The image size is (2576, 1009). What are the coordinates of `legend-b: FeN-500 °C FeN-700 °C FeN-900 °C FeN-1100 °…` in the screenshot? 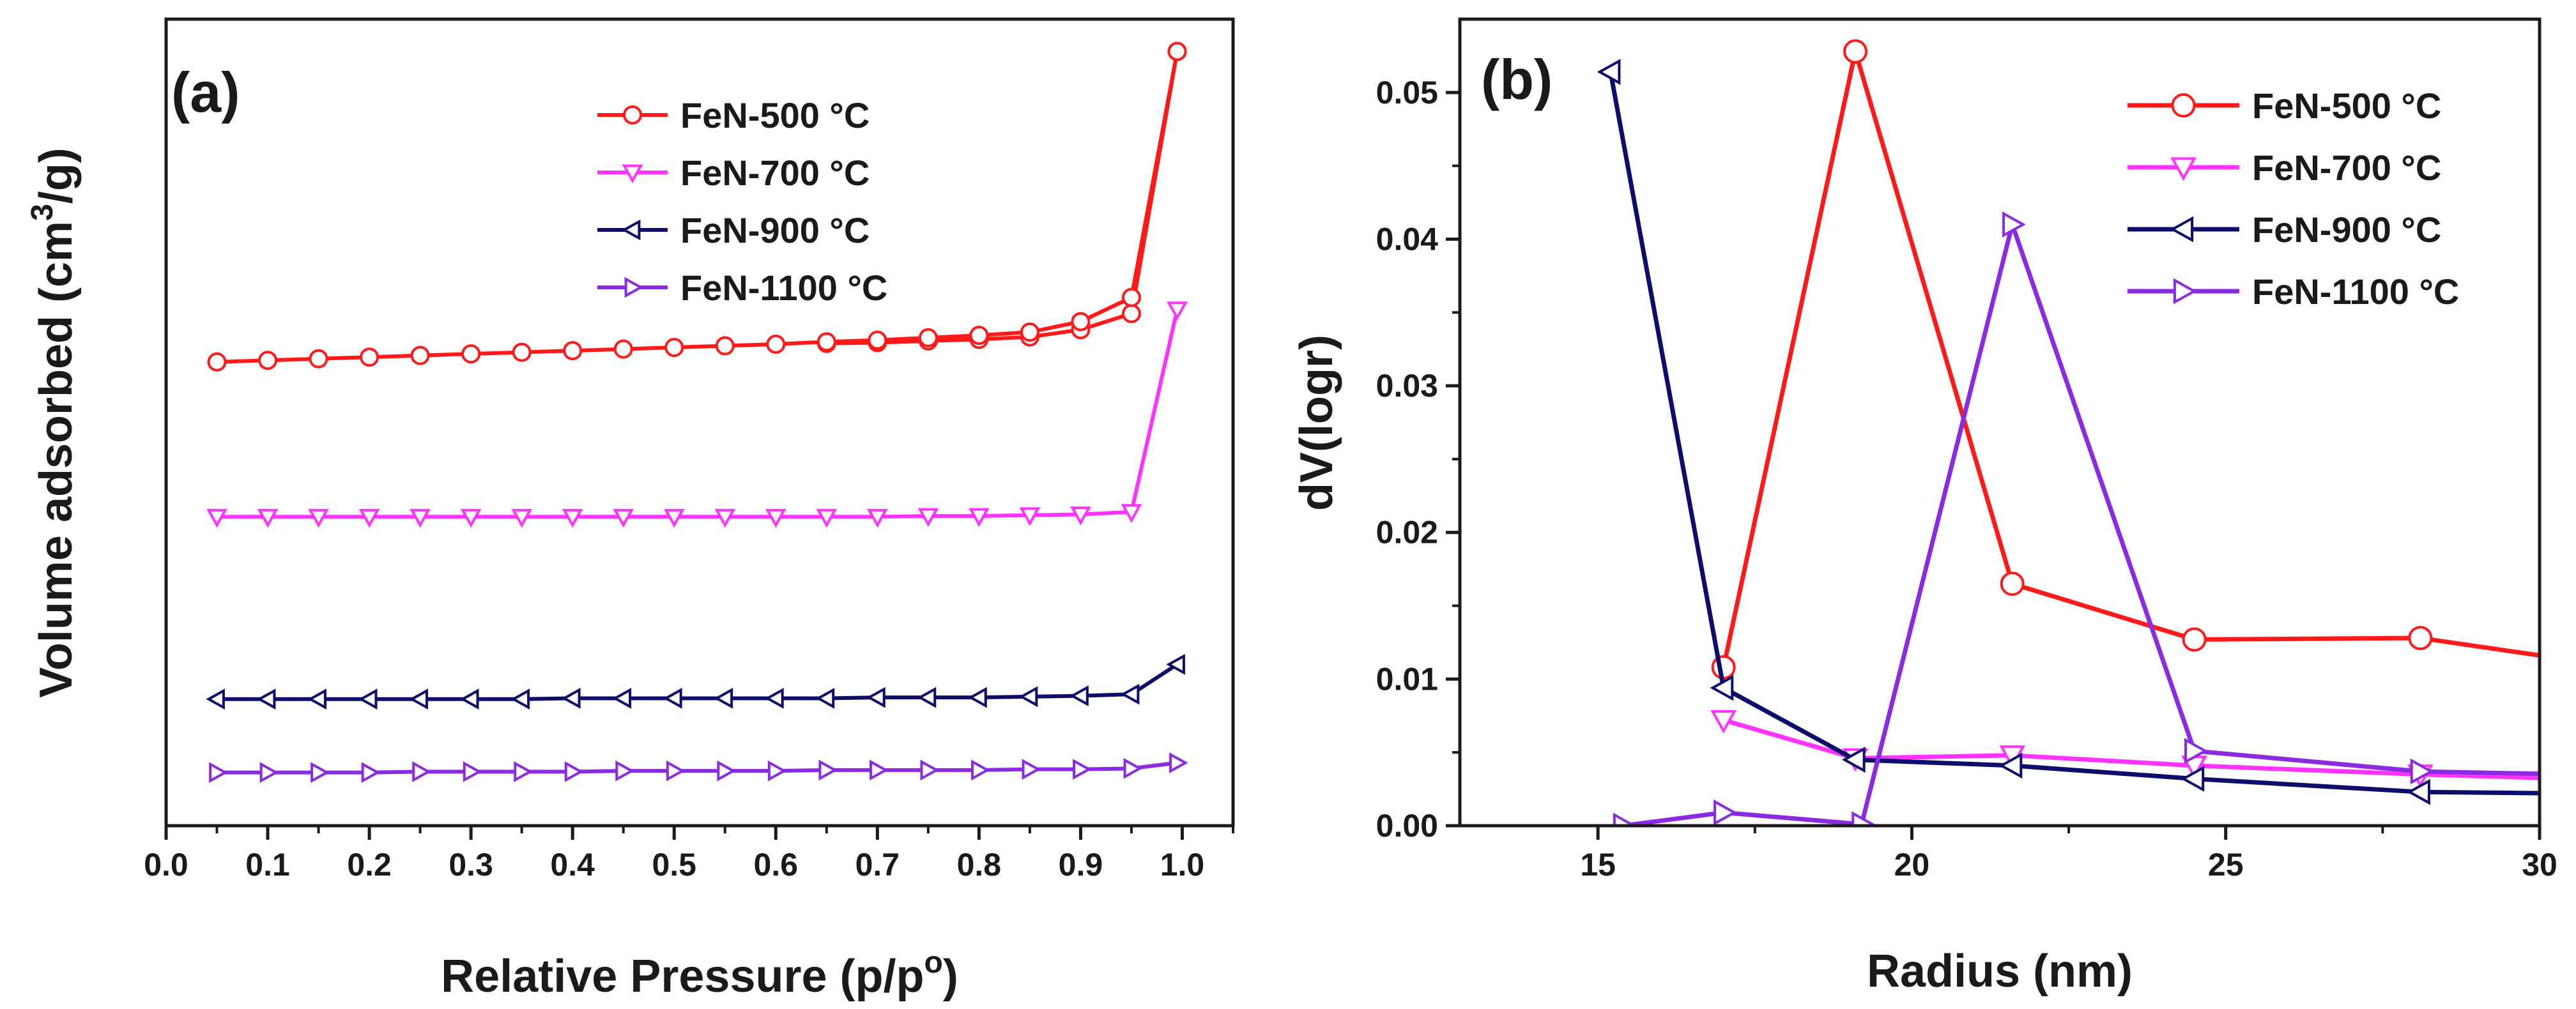 It's located at (2293, 199).